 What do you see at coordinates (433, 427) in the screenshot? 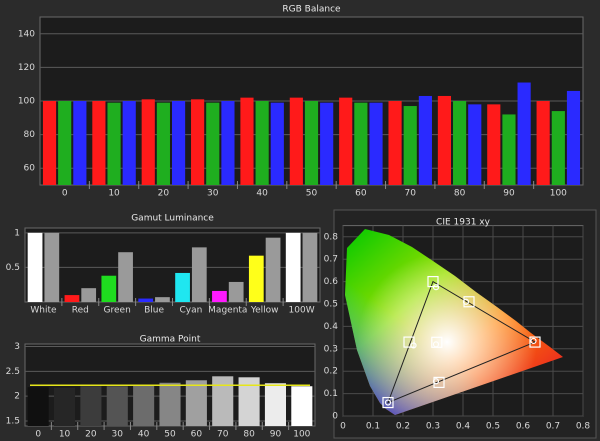
I see `x-tick-label: 0.3` at bounding box center [433, 427].